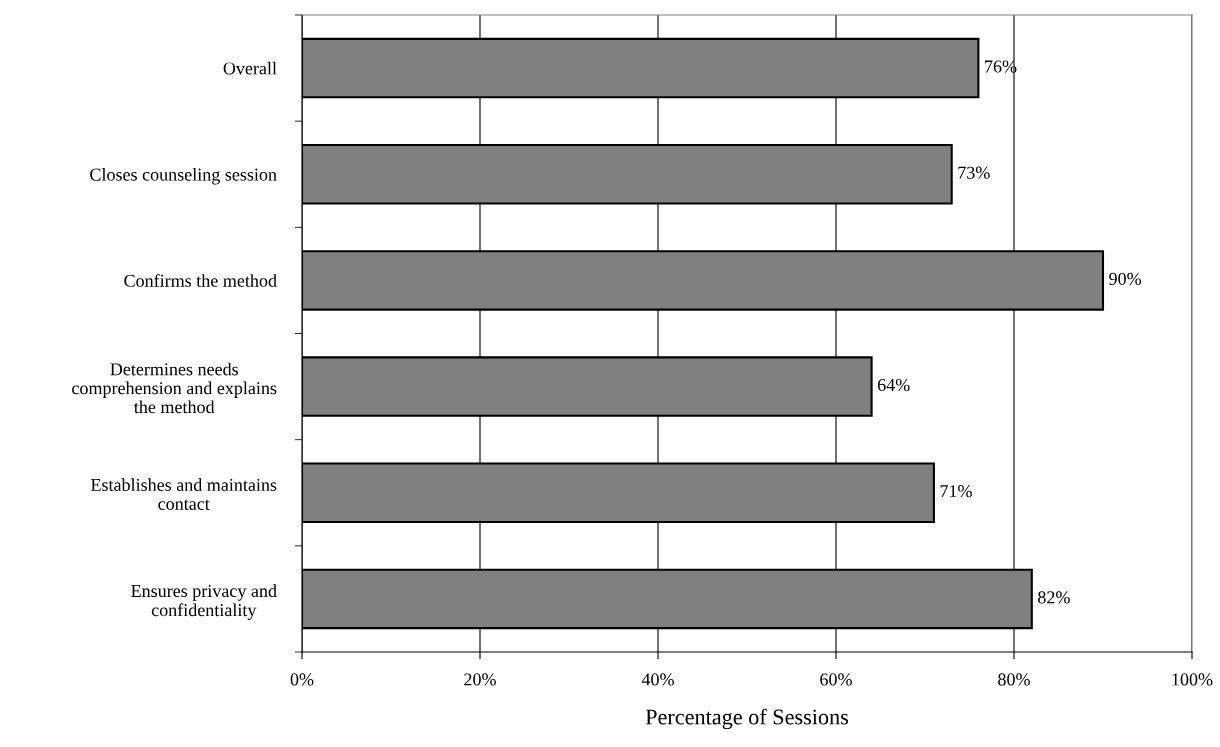 This screenshot has width=1220, height=747. Describe the element at coordinates (1054, 597) in the screenshot. I see `data-label: 82%` at that location.